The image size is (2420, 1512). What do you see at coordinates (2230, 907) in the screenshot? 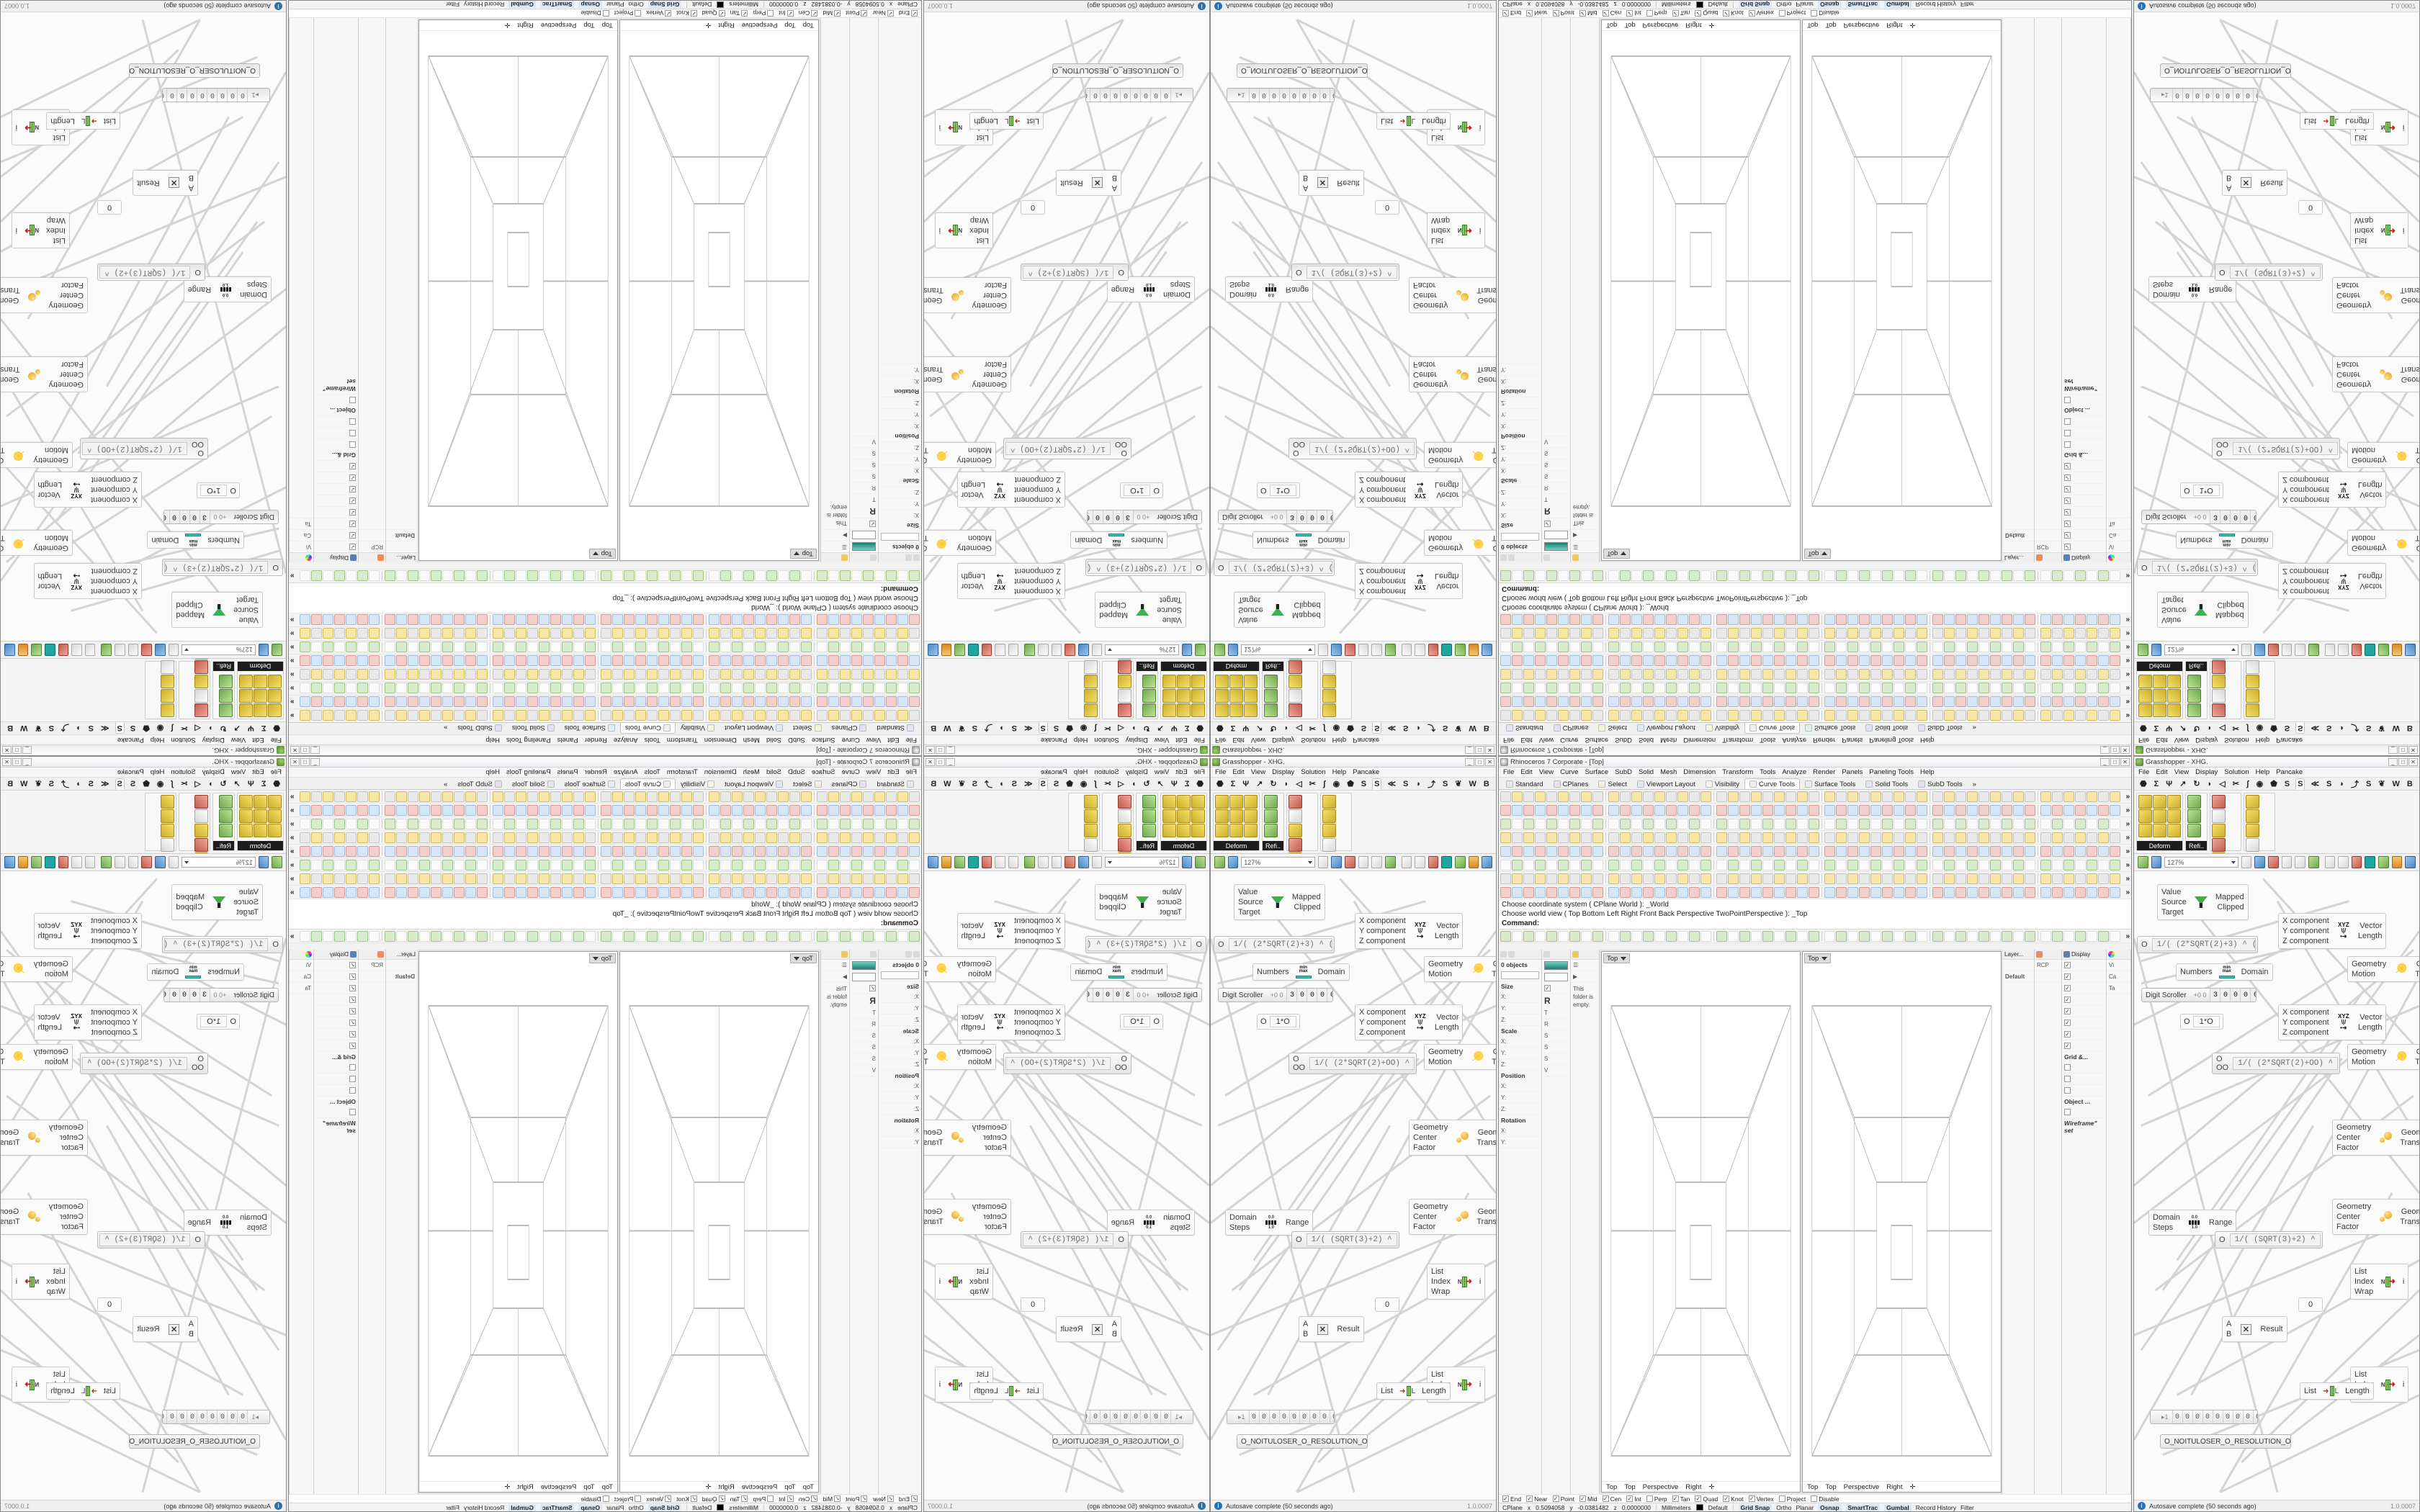
I see `output-pin: Clipped` at bounding box center [2230, 907].